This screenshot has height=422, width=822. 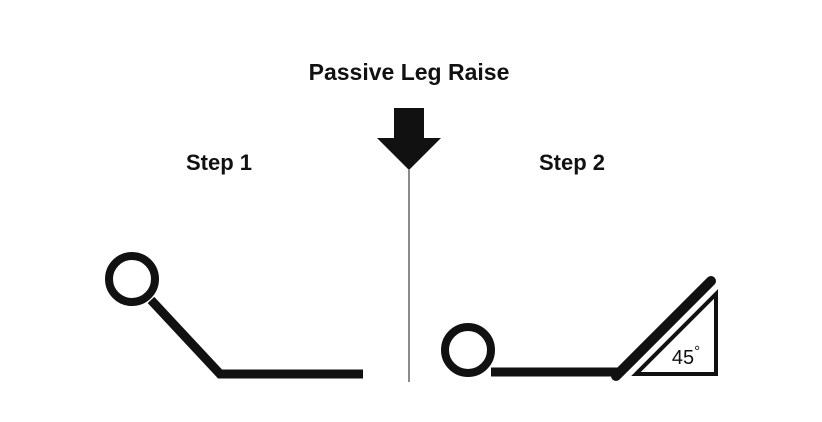 I want to click on down-arrow-icon, so click(x=409, y=139).